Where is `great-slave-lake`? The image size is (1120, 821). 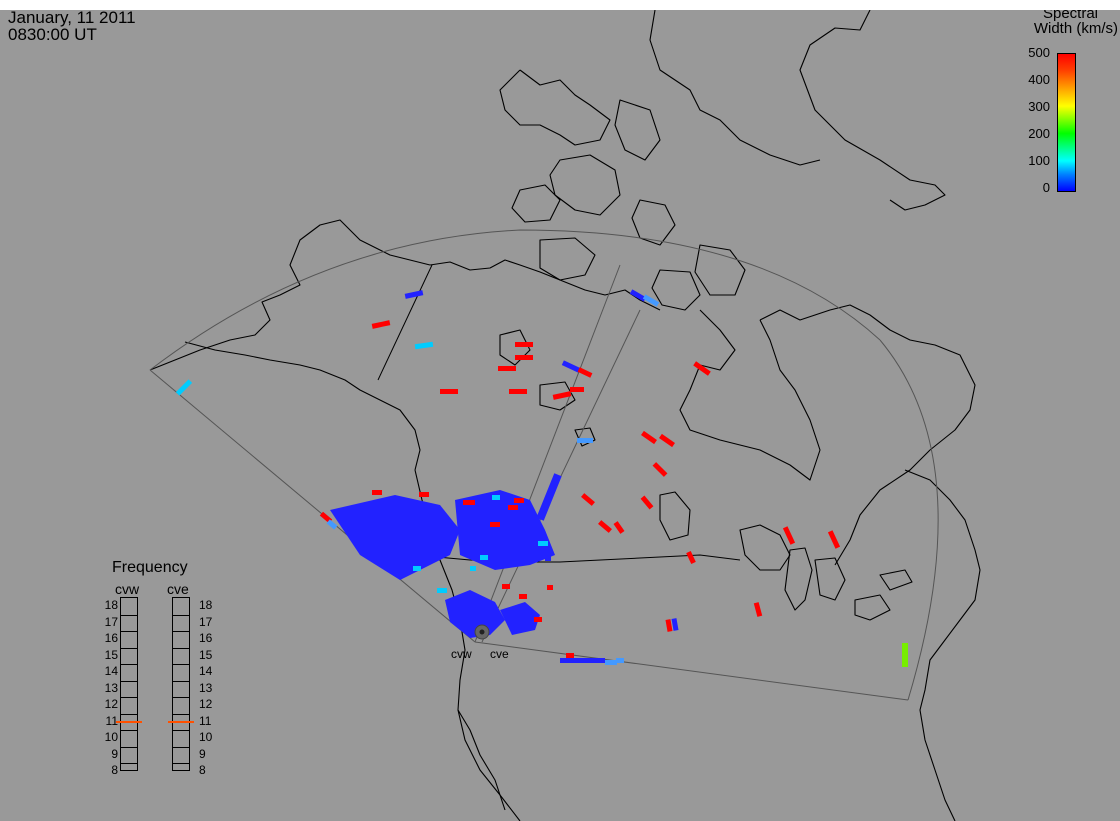
great-slave-lake is located at coordinates (557, 396).